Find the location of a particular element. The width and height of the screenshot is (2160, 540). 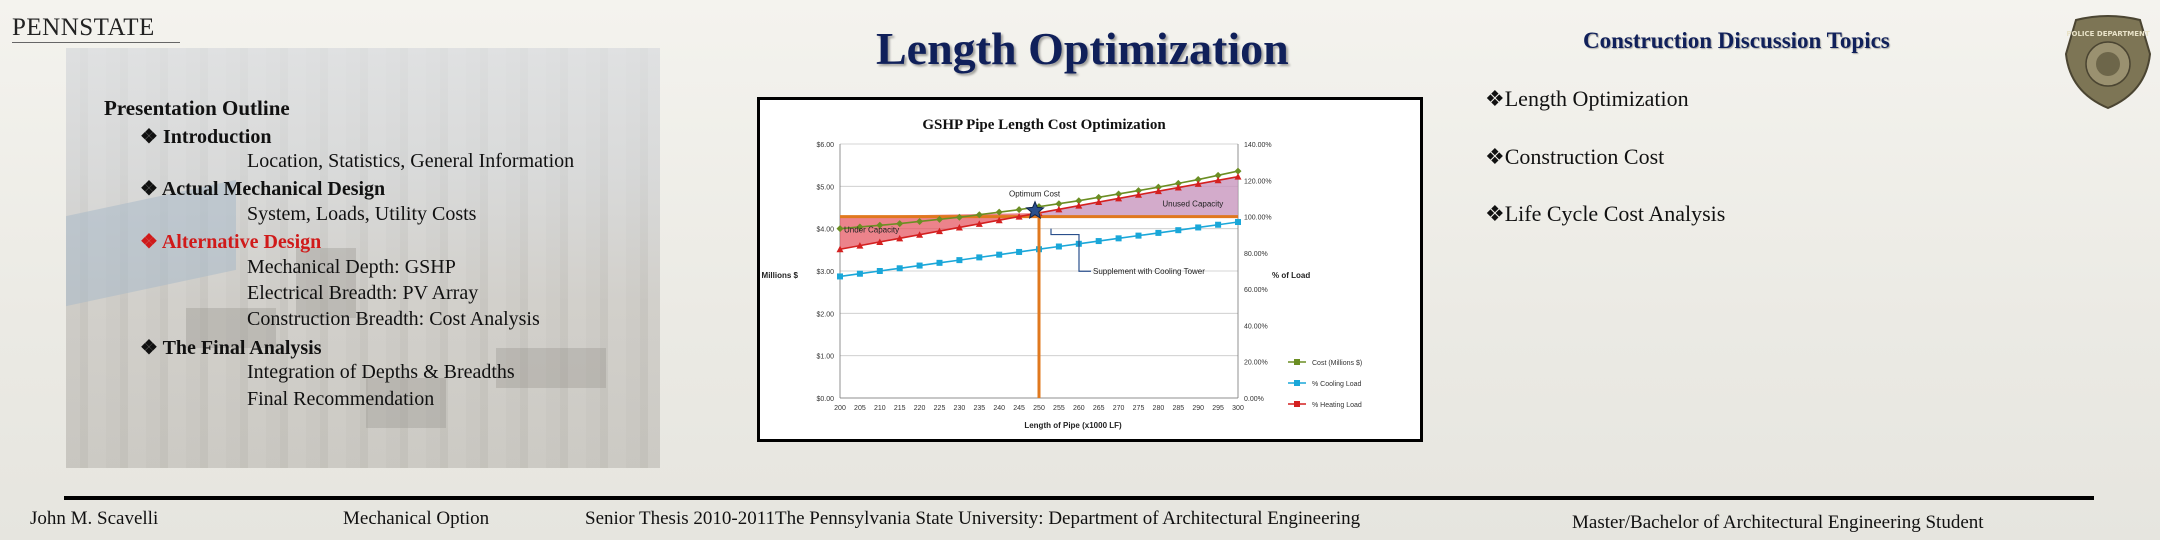

outline-section-introduction: ❖ Introduction is located at coordinates (206, 137).